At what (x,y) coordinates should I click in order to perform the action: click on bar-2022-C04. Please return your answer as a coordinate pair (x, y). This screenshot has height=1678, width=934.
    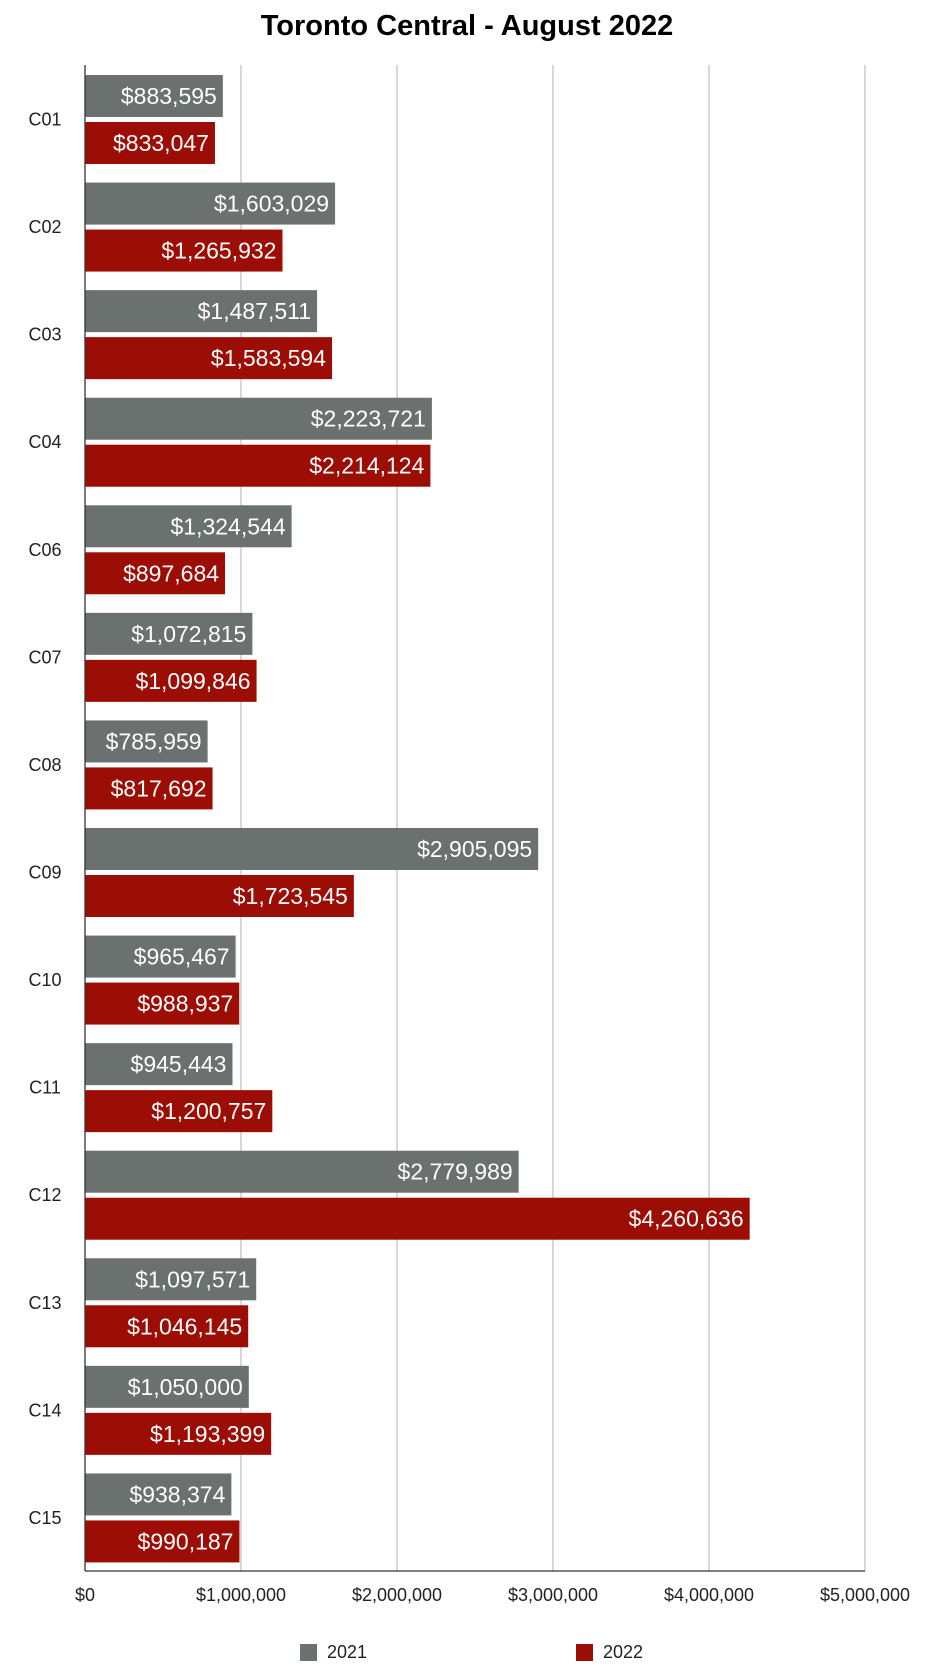
    Looking at the image, I should click on (258, 465).